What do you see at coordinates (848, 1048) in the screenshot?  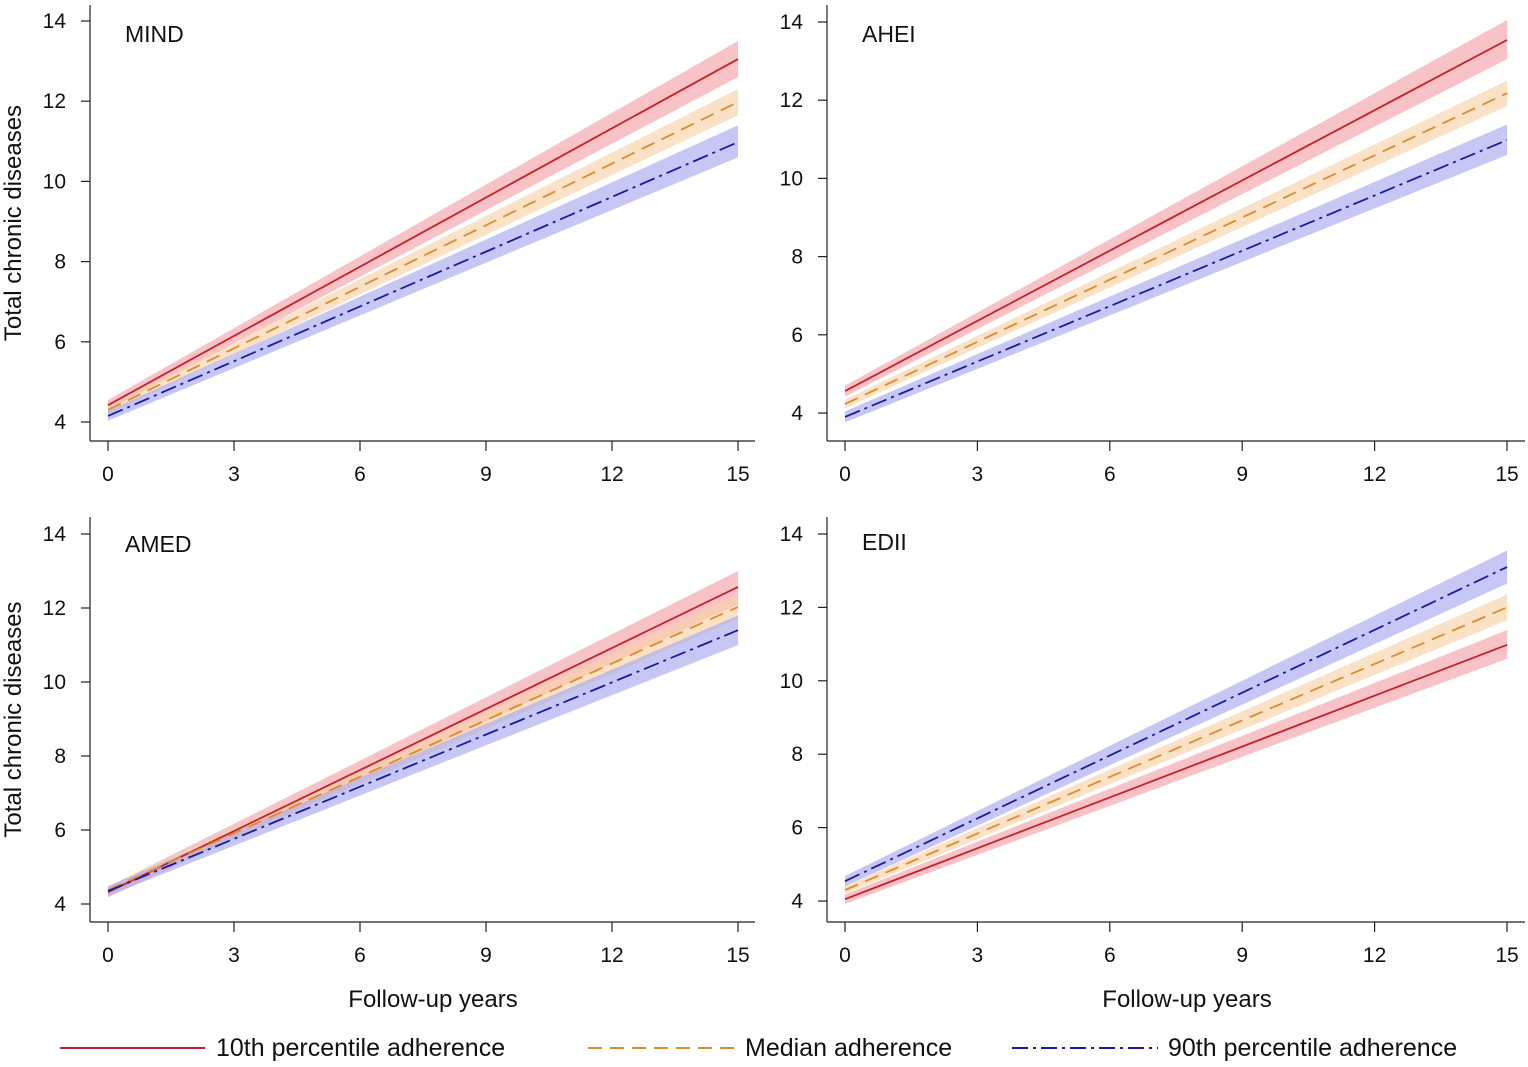 I see `legend-label: Median adherence` at bounding box center [848, 1048].